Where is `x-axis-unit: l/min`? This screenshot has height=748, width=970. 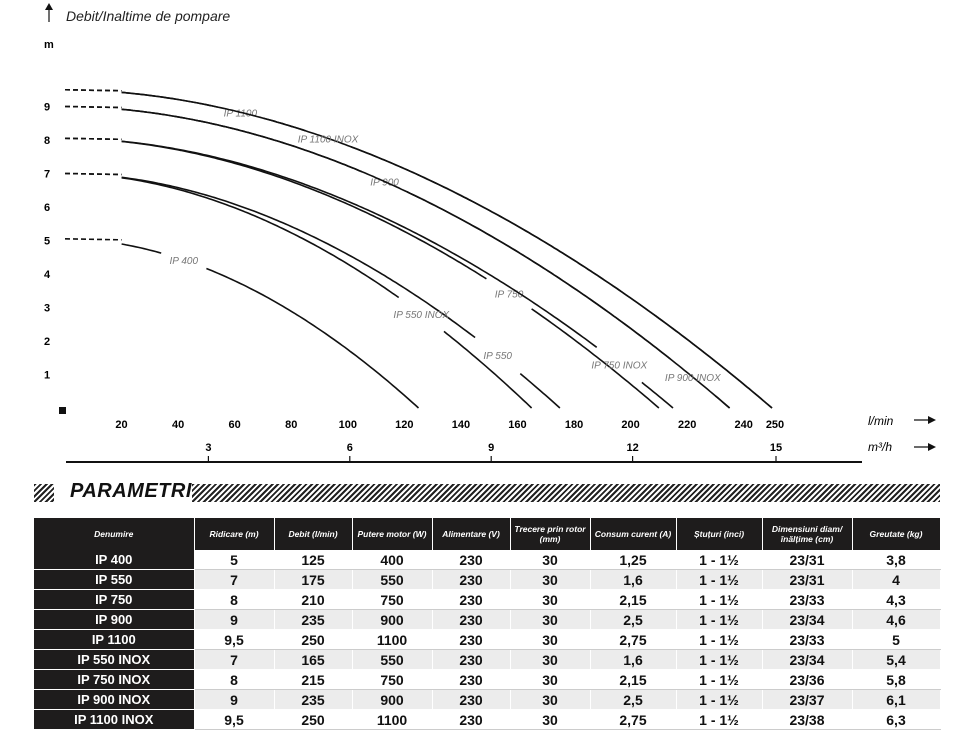 x-axis-unit: l/min is located at coordinates (881, 421).